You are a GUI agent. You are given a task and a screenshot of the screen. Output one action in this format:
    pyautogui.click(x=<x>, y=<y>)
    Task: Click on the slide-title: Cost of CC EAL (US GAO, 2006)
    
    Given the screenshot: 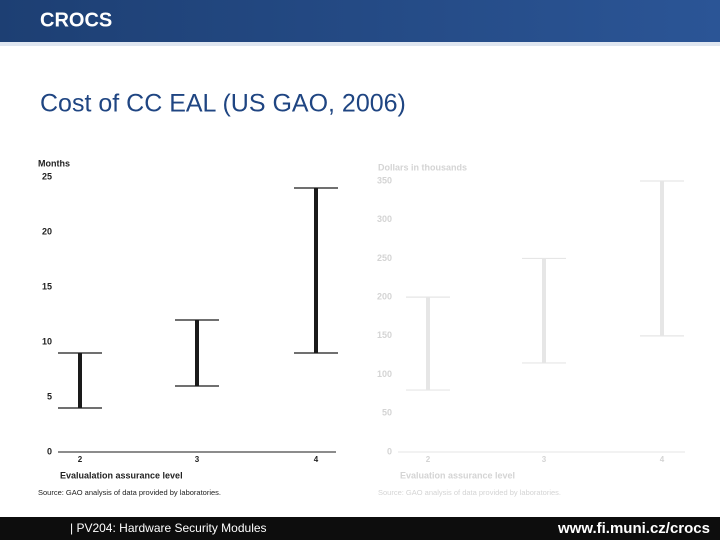 What is the action you would take?
    pyautogui.click(x=223, y=104)
    